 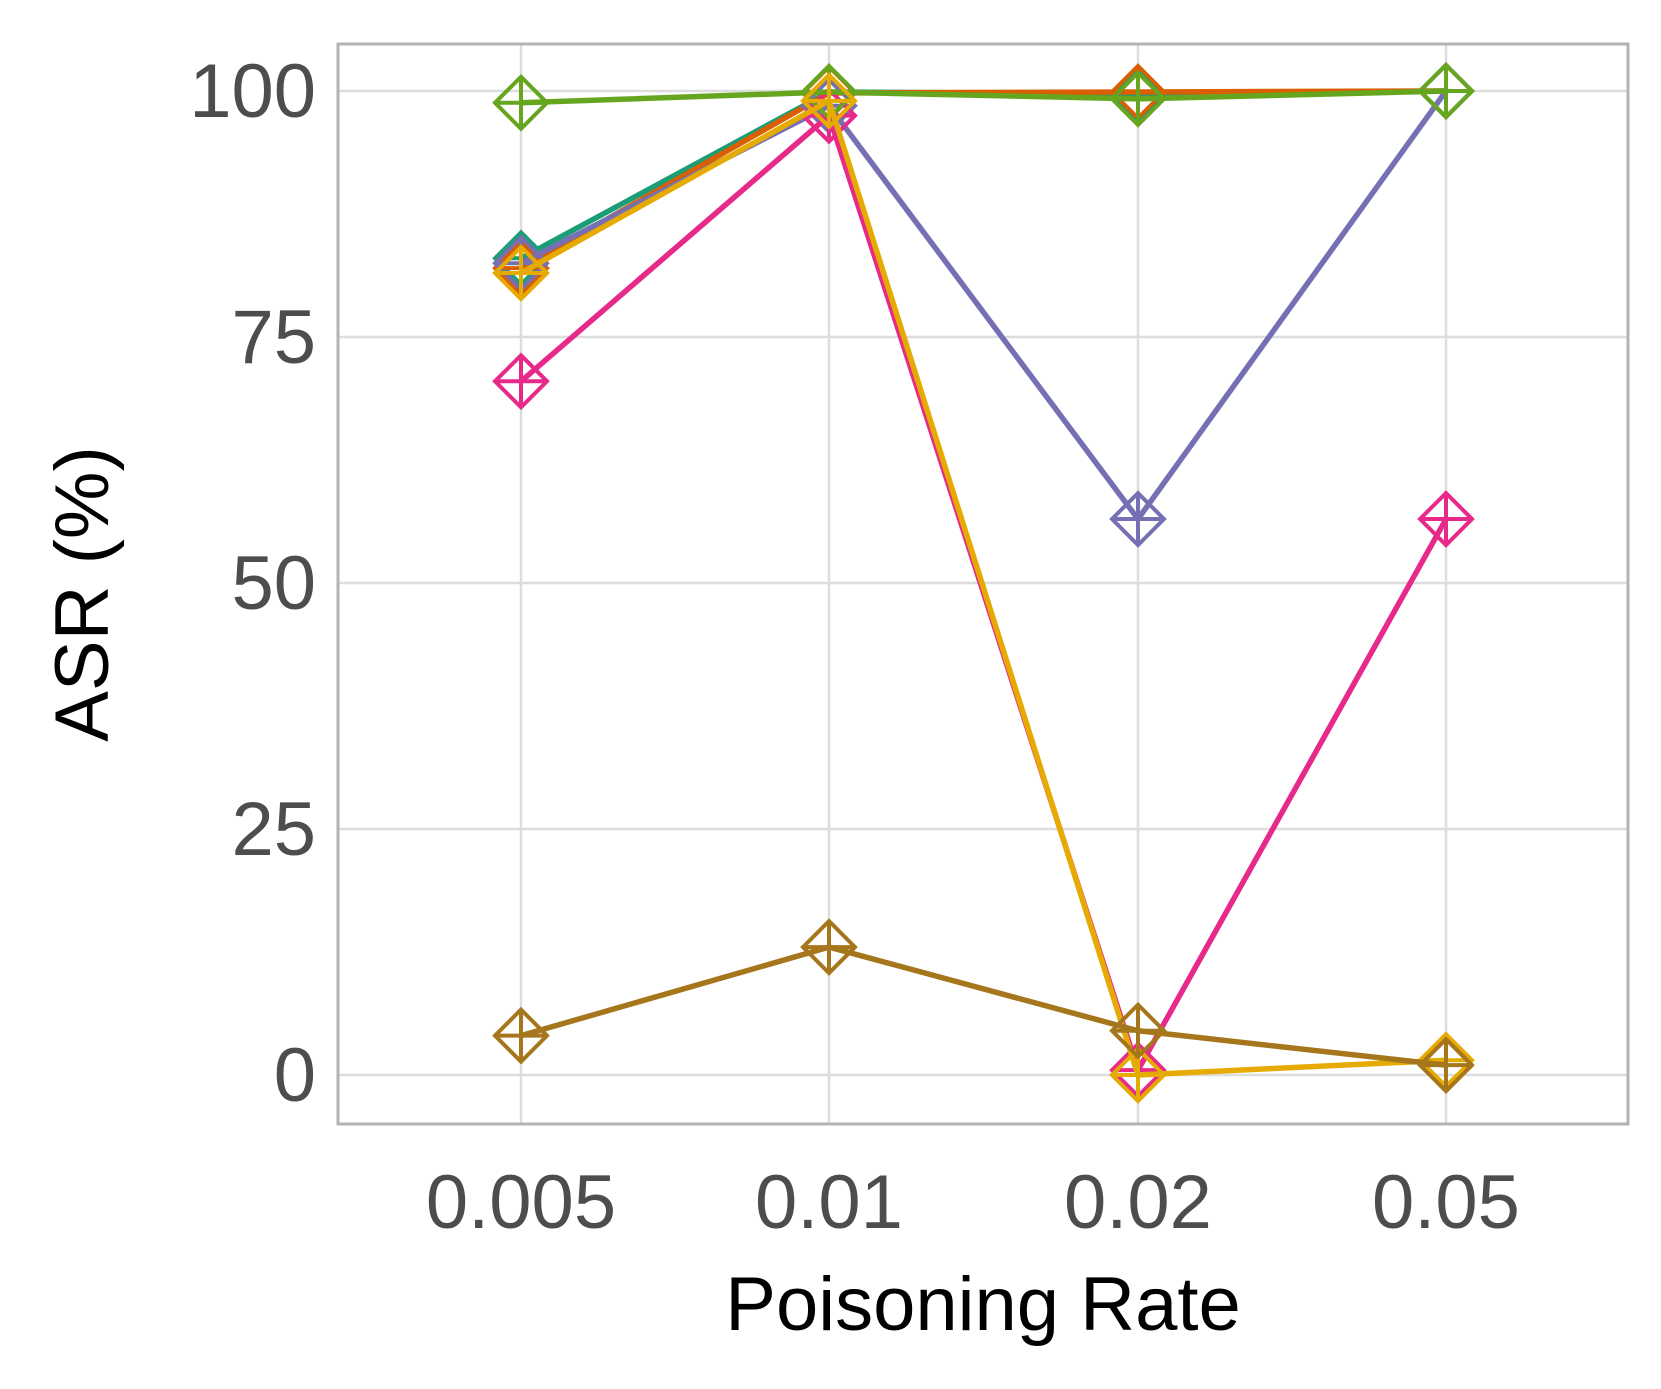 What do you see at coordinates (521, 1202) in the screenshot?
I see `x-tick-label: 0.005` at bounding box center [521, 1202].